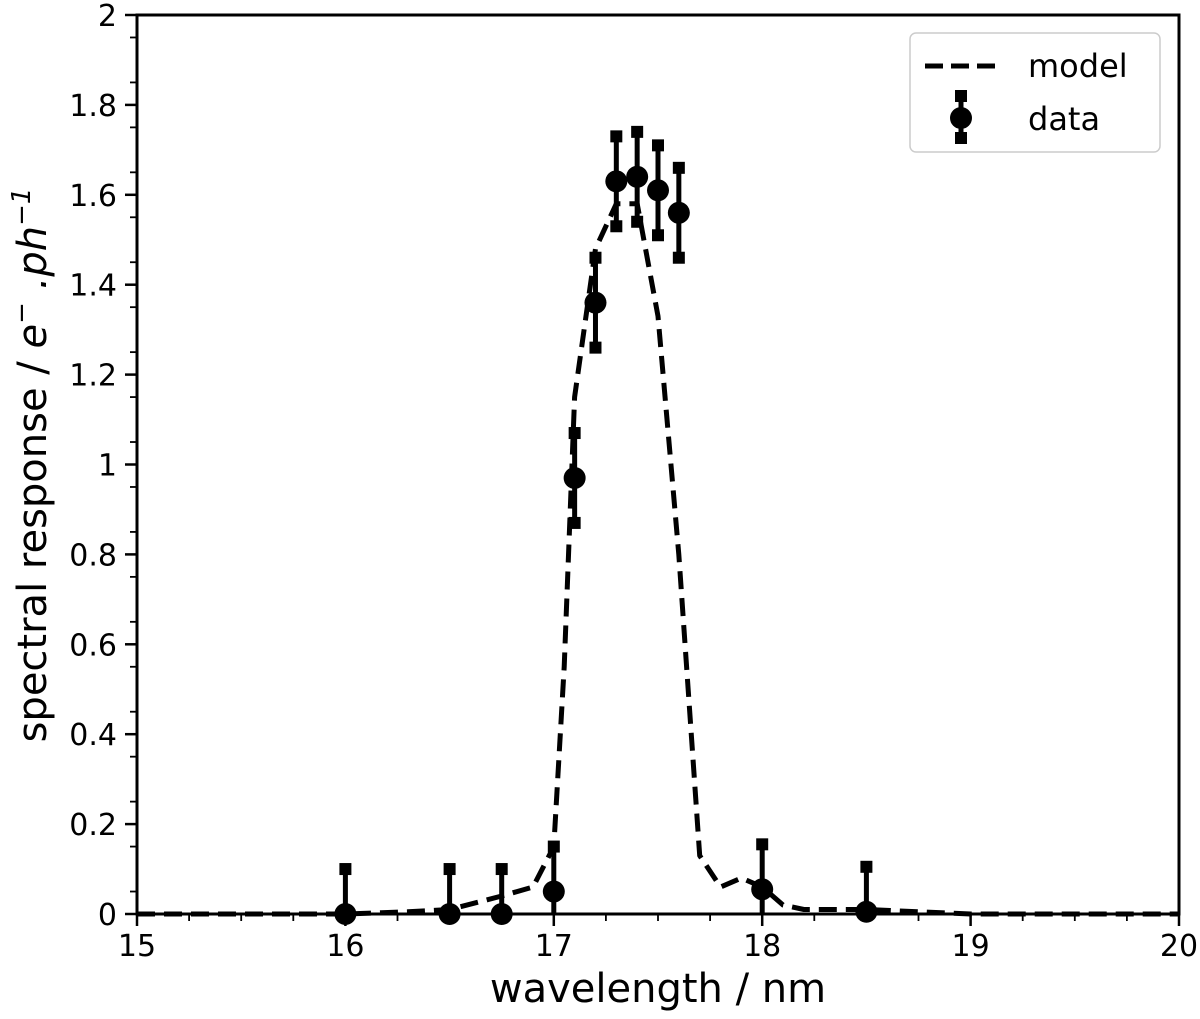 The image size is (1200, 1019). Describe the element at coordinates (107, 466) in the screenshot. I see `y-tick-label: 1` at that location.